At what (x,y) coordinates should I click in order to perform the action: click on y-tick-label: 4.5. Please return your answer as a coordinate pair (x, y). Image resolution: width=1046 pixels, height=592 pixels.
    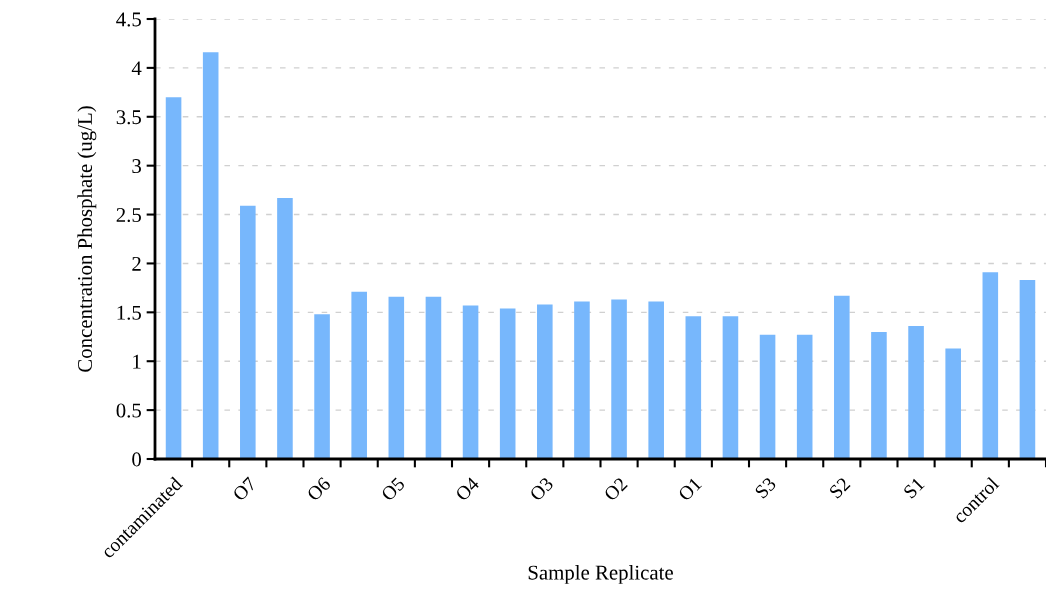
    Looking at the image, I should click on (128, 19).